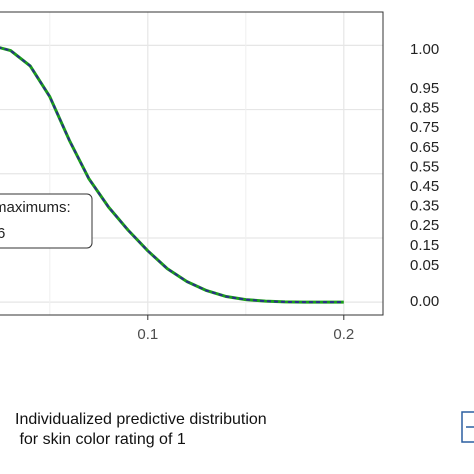 This screenshot has width=474, height=474. What do you see at coordinates (424, 301) in the screenshot?
I see `legend-label: 0.00` at bounding box center [424, 301].